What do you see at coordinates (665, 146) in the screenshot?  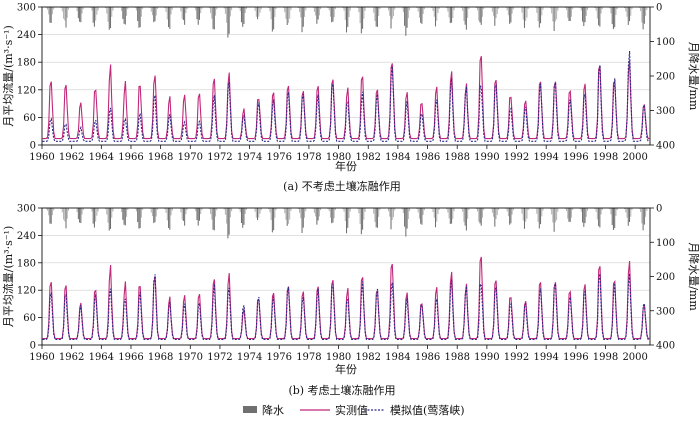 I see `y2-tick-label: 400` at bounding box center [665, 146].